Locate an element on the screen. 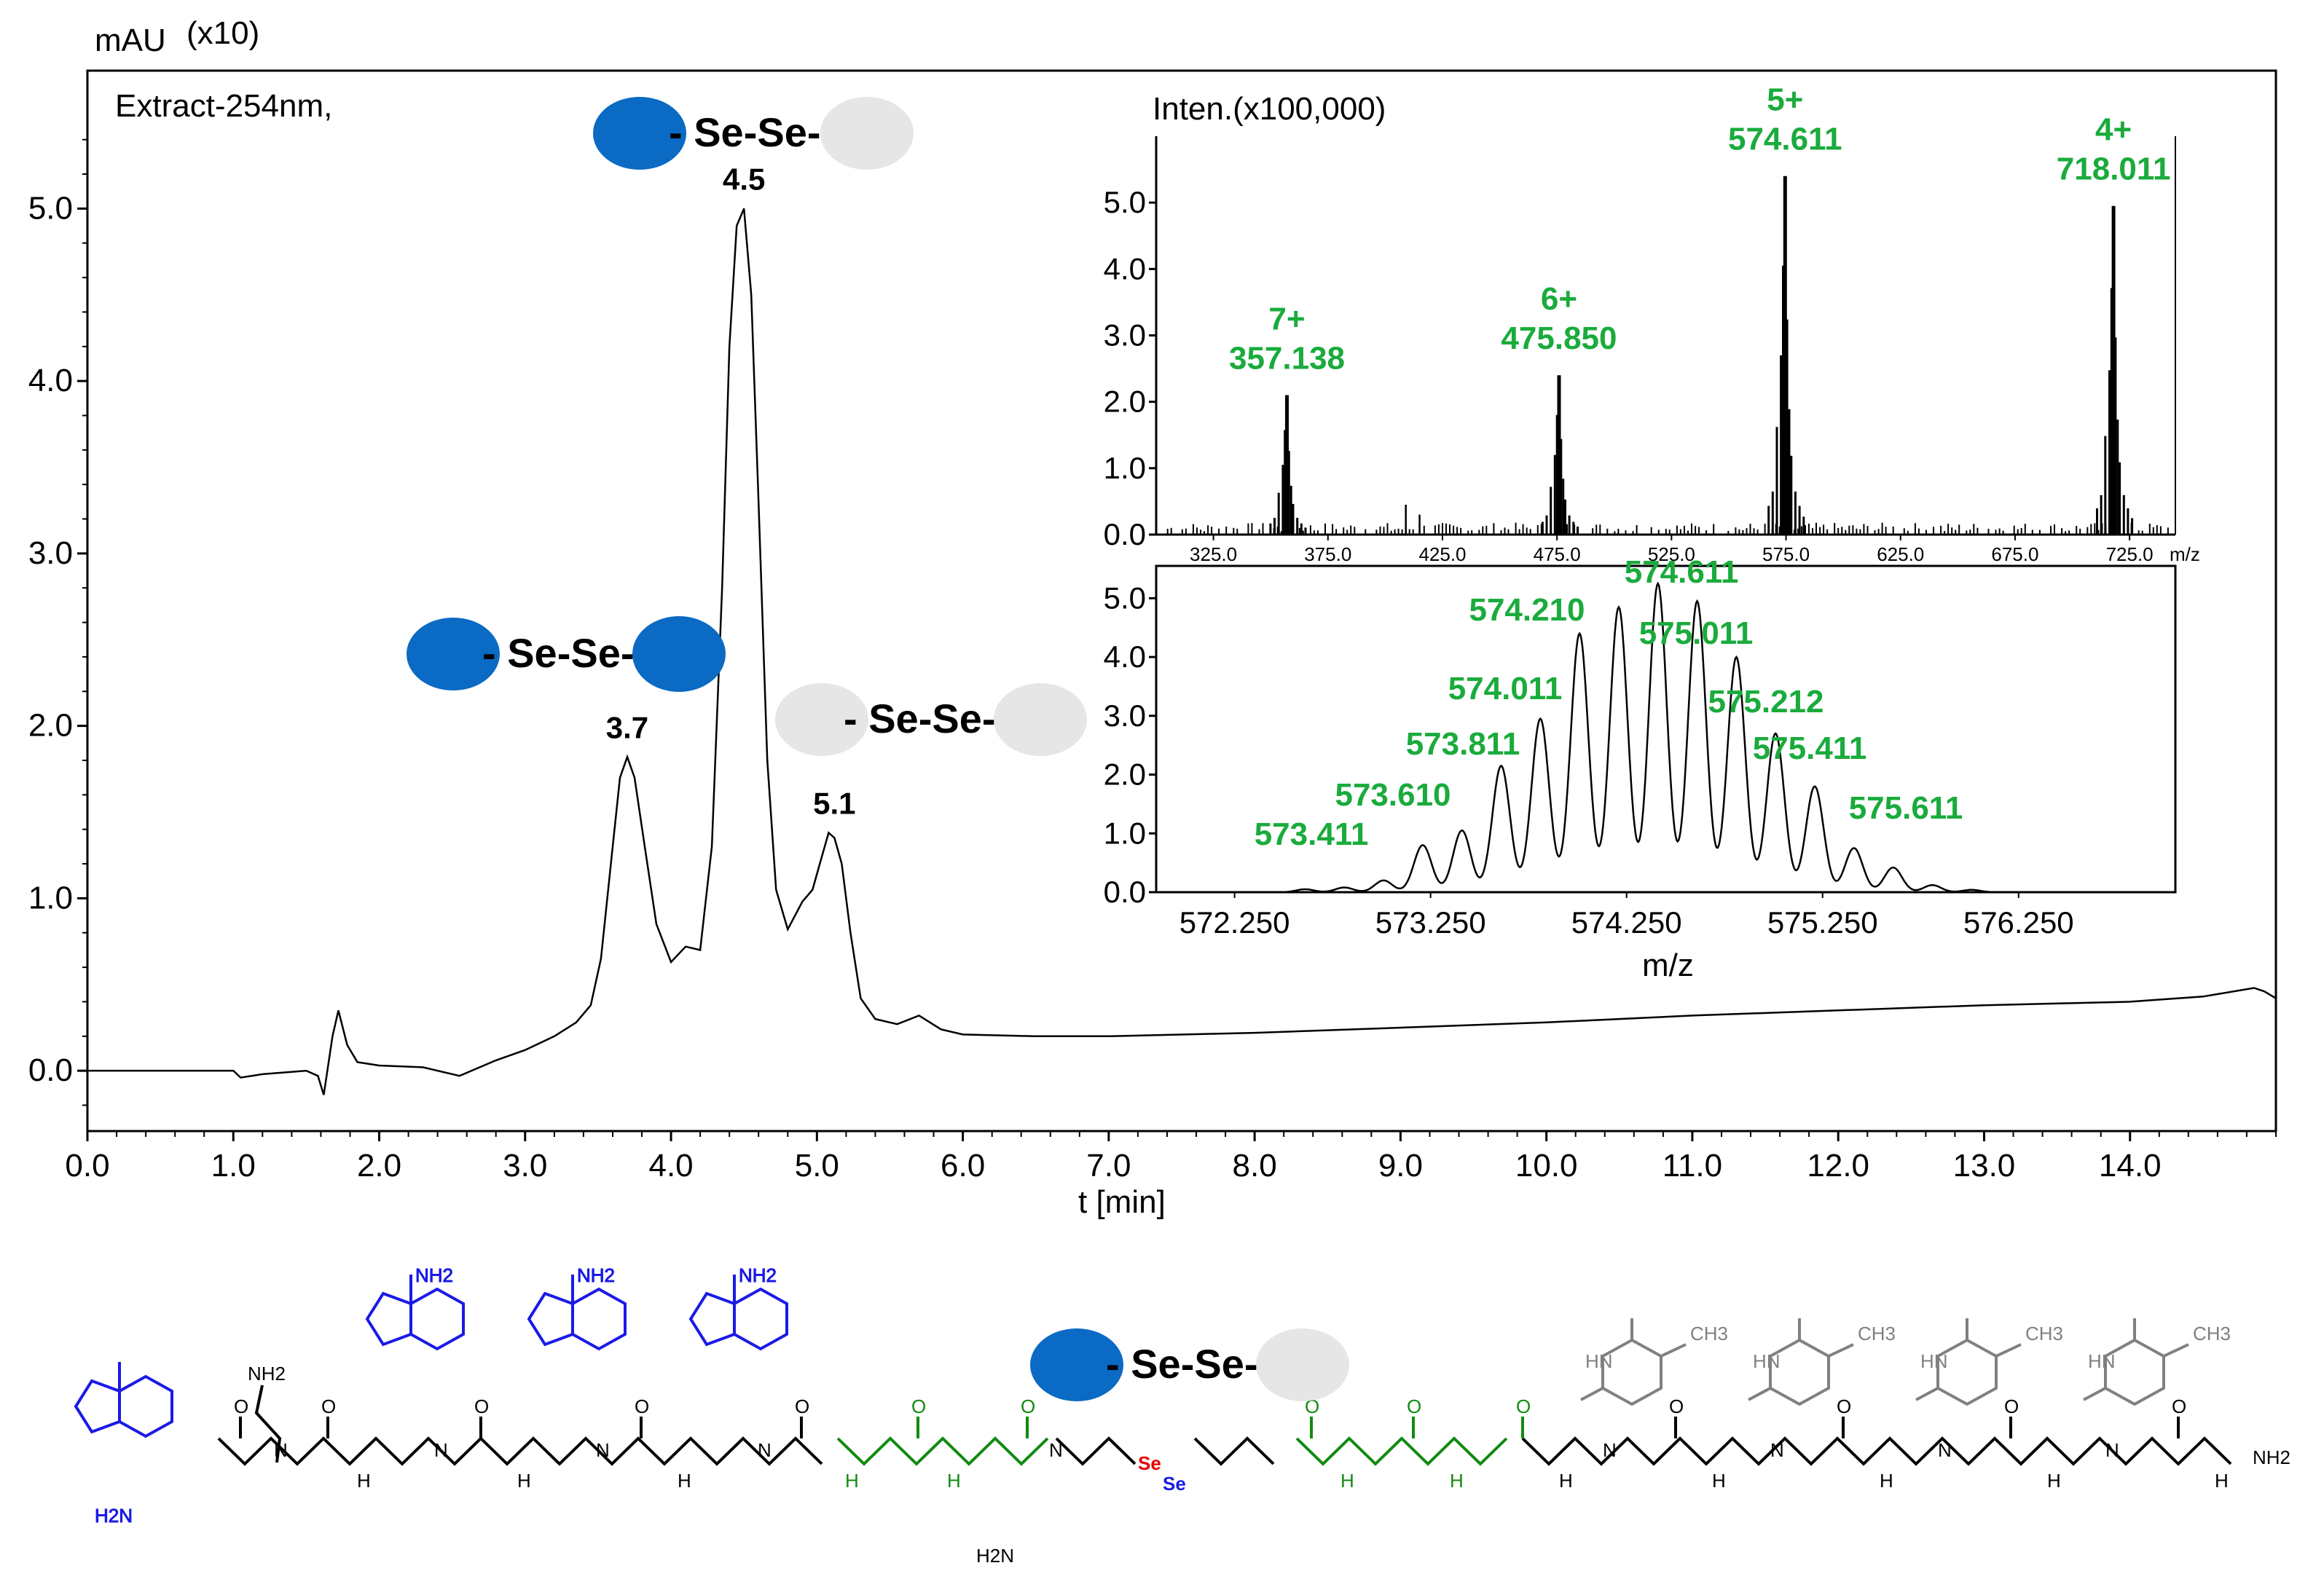  main-x-tick-label: 7.0 is located at coordinates (1108, 1166).